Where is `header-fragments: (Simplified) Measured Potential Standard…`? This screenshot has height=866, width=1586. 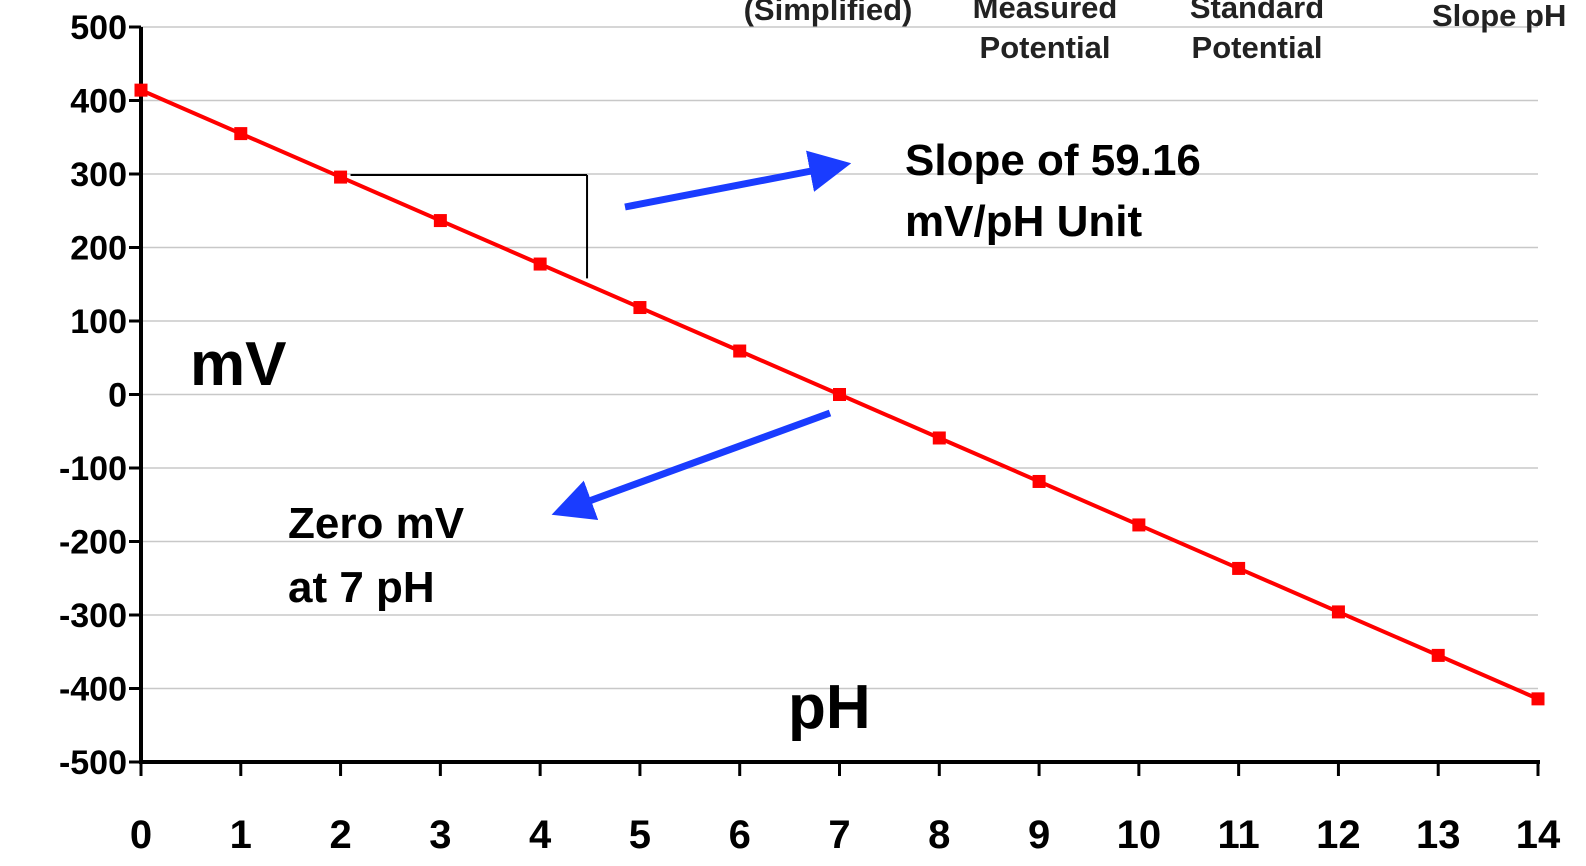 header-fragments: (Simplified) Measured Potential Standard… is located at coordinates (1155, 32).